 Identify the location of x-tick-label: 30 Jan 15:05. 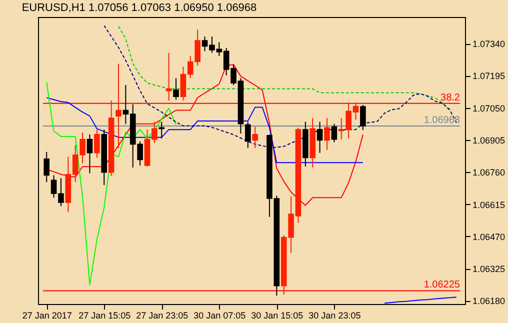
(277, 315).